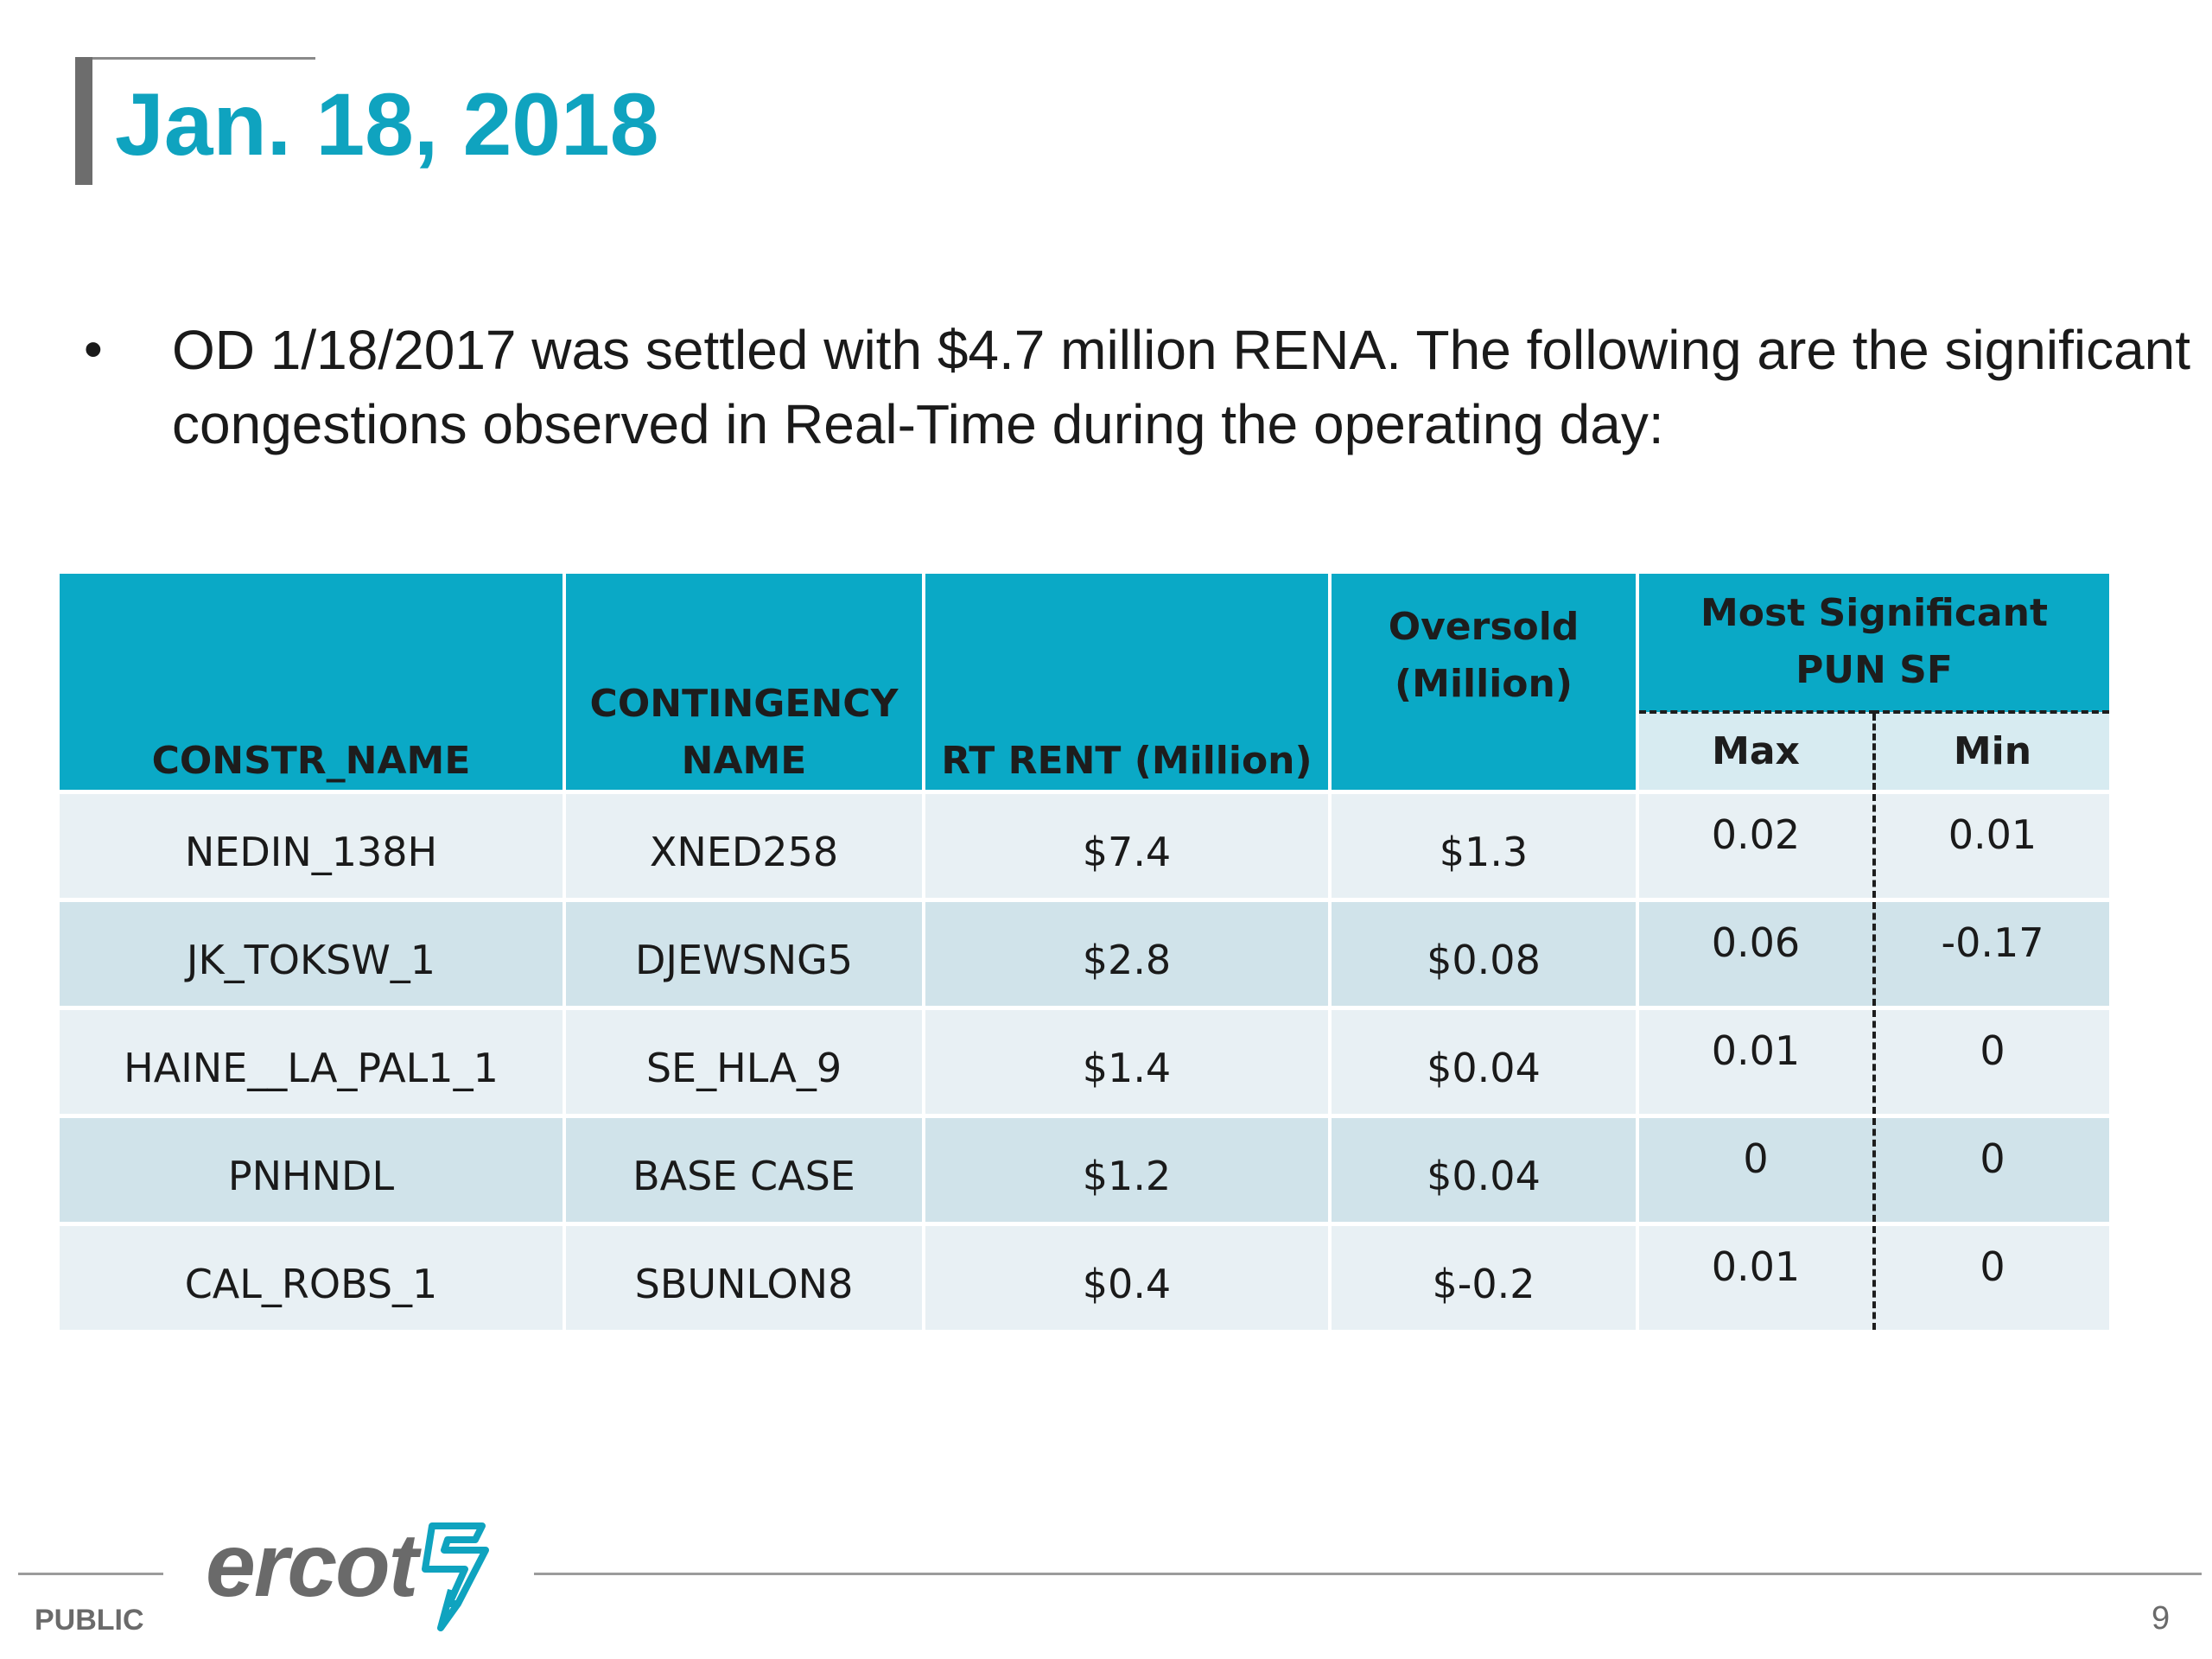 Image resolution: width=2212 pixels, height=1659 pixels. What do you see at coordinates (313, 1169) in the screenshot?
I see `cell-constr-name: PNHNDL` at bounding box center [313, 1169].